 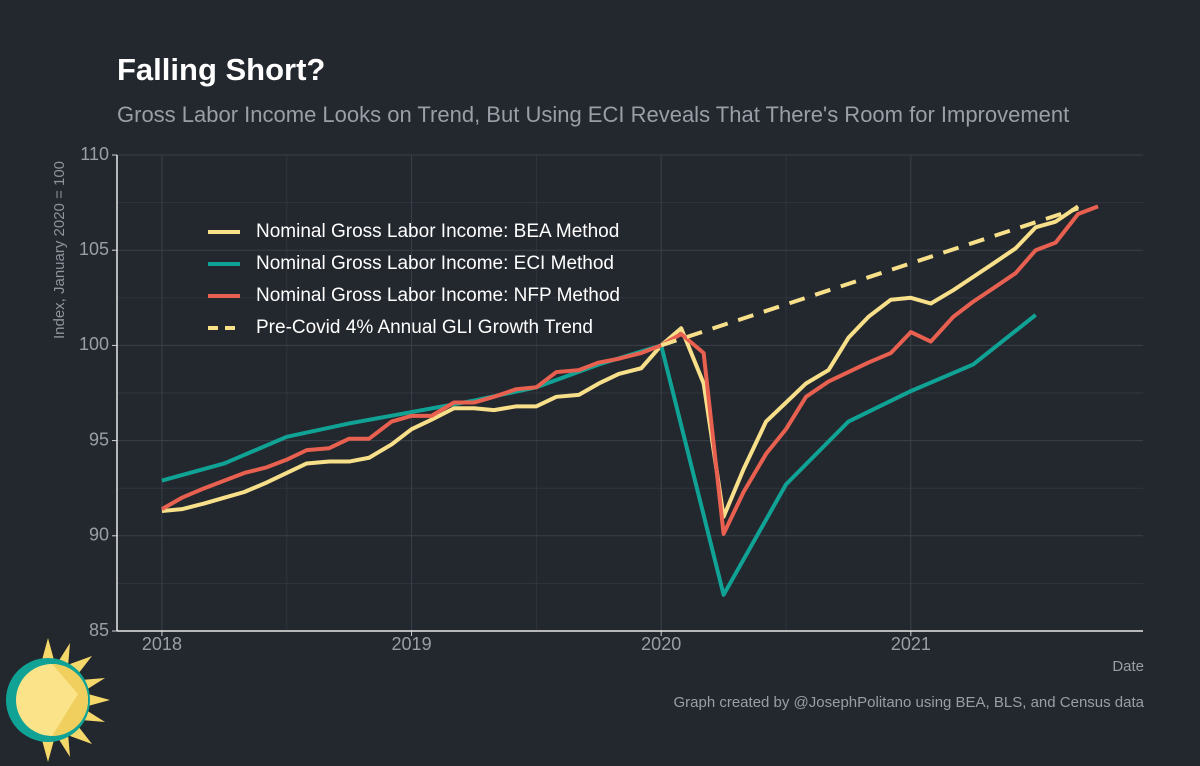 What do you see at coordinates (221, 69) in the screenshot?
I see `chart-title: Falling Short?` at bounding box center [221, 69].